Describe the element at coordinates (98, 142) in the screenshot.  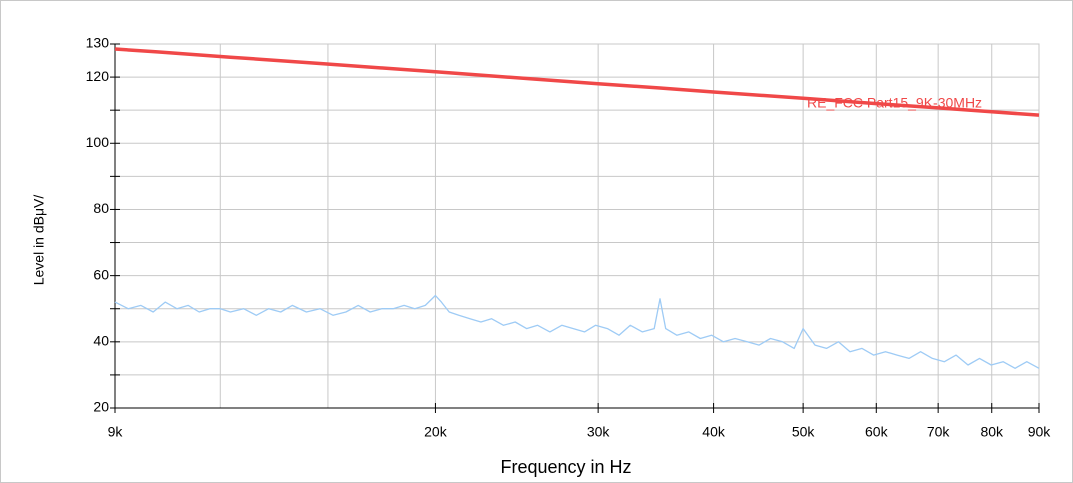
I see `y-tick-label: 100` at that location.